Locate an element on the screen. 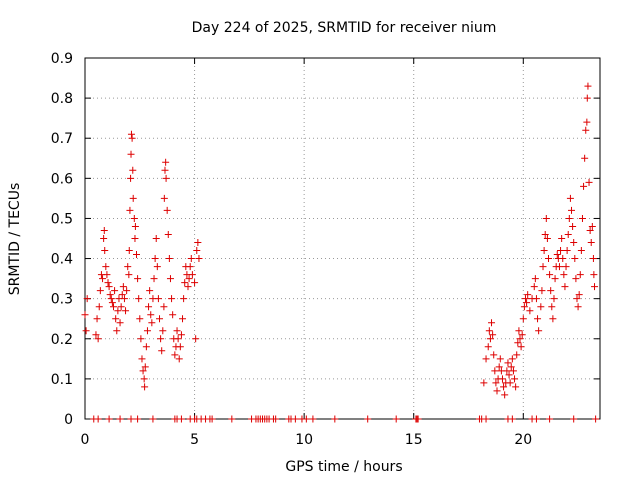 The width and height of the screenshot is (640, 480). y-tick-label: 0.3 is located at coordinates (62, 300).